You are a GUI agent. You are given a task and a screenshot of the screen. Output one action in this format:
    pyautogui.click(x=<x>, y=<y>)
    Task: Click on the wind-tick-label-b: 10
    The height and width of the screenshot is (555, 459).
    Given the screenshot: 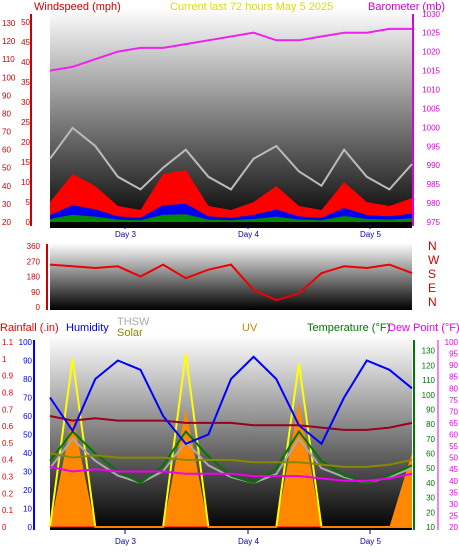 What is the action you would take?
    pyautogui.click(x=25, y=182)
    